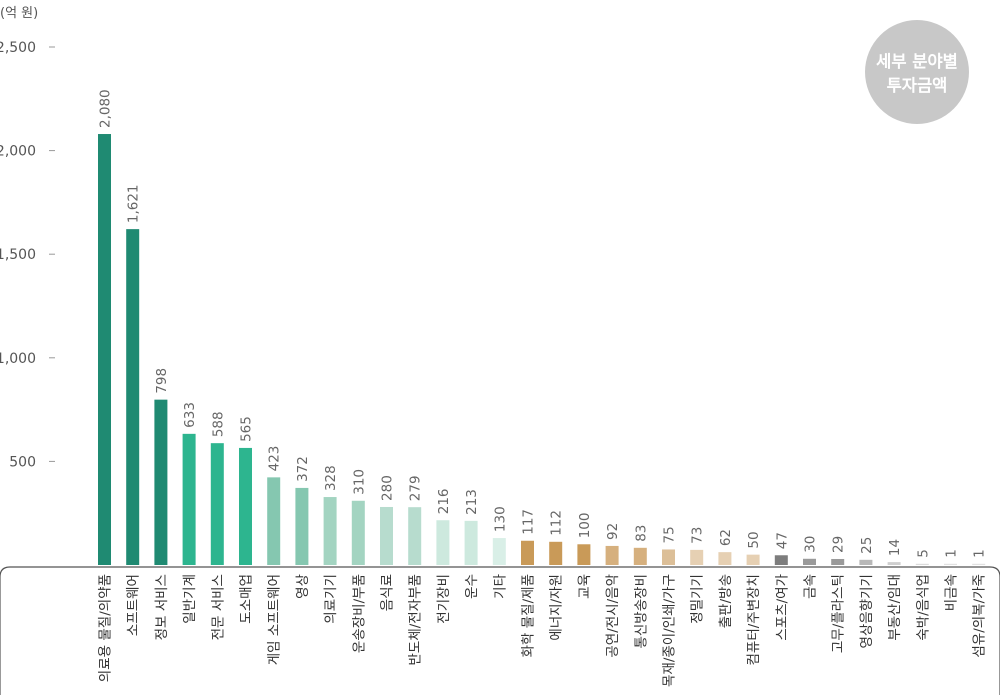 The width and height of the screenshot is (1000, 695). I want to click on value-label: 29, so click(839, 544).